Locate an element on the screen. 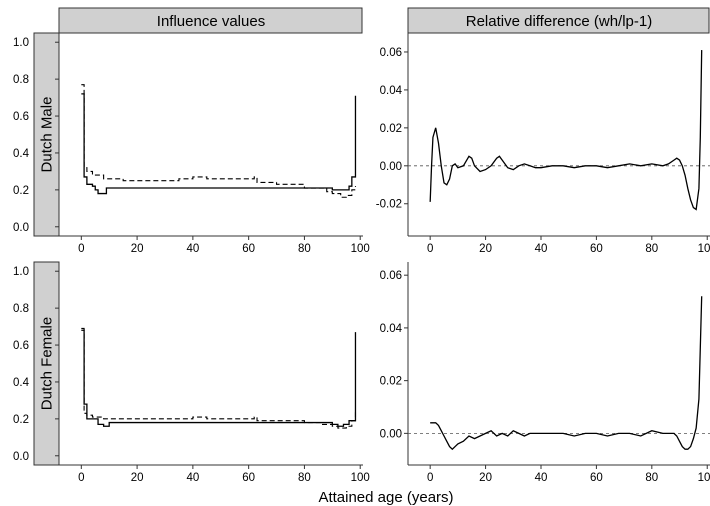  row-strip-title: Dutch Male is located at coordinates (47, 135).